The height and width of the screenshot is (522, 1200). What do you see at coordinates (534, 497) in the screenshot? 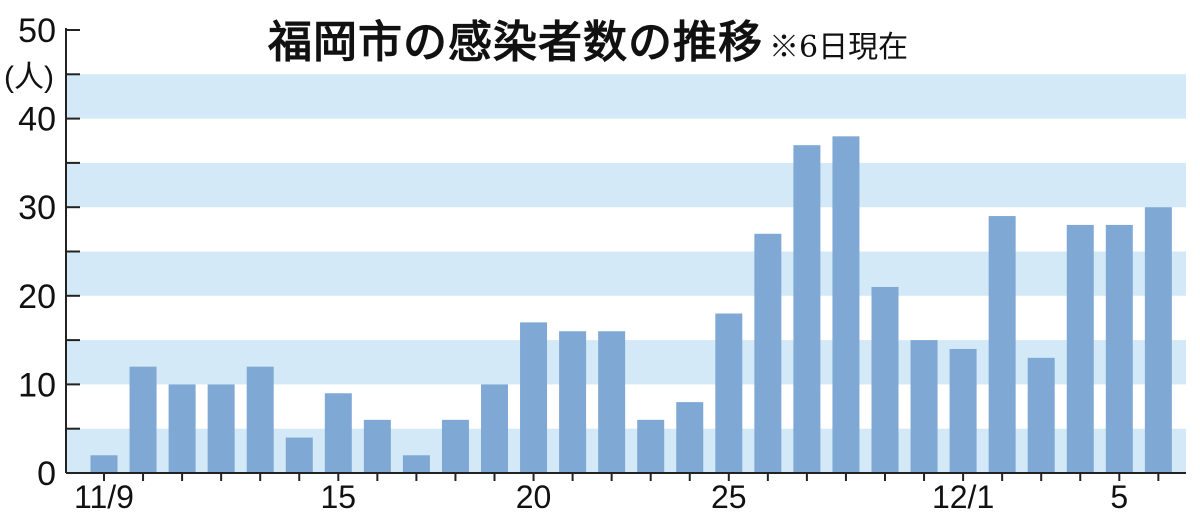
I see `x-tick-label: 20` at bounding box center [534, 497].